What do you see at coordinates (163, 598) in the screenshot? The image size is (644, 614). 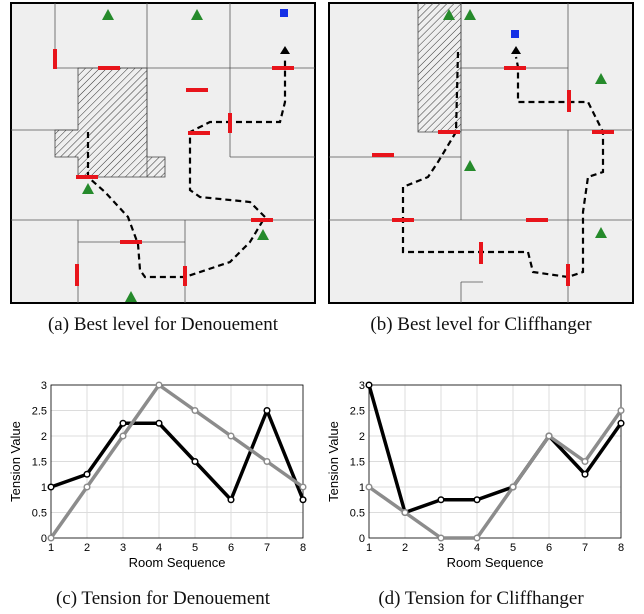 I see `caption-c: (c) Tension for Denouement` at bounding box center [163, 598].